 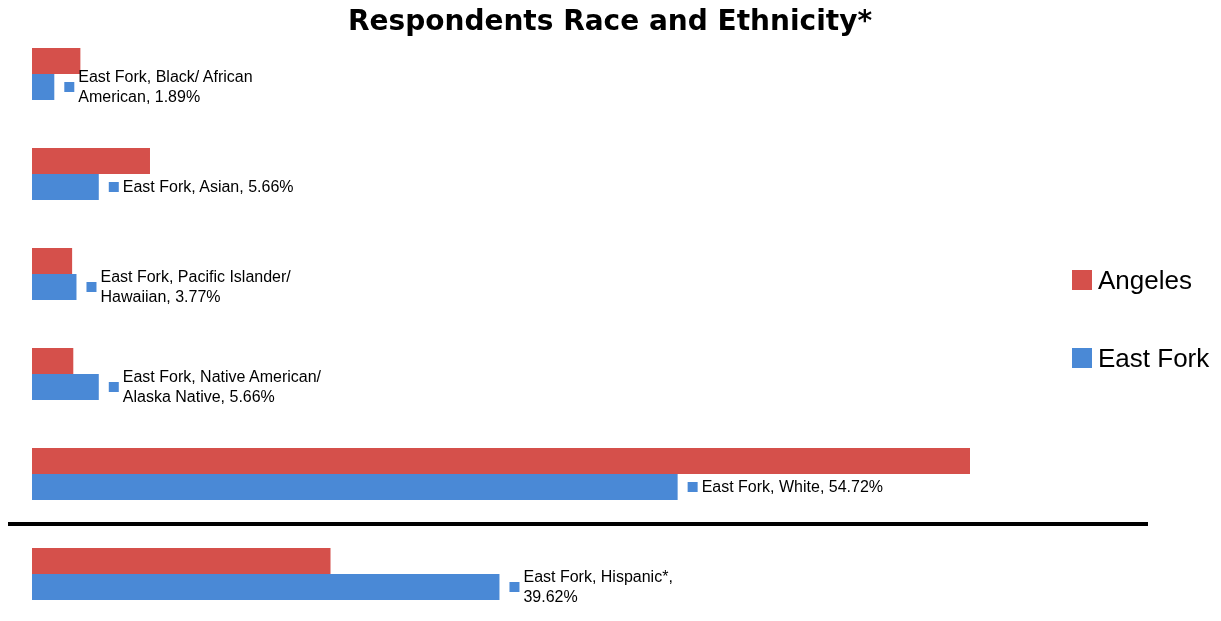 What do you see at coordinates (165, 86) in the screenshot?
I see `data-label: East Fork, Black/ African American, 1.89%` at bounding box center [165, 86].